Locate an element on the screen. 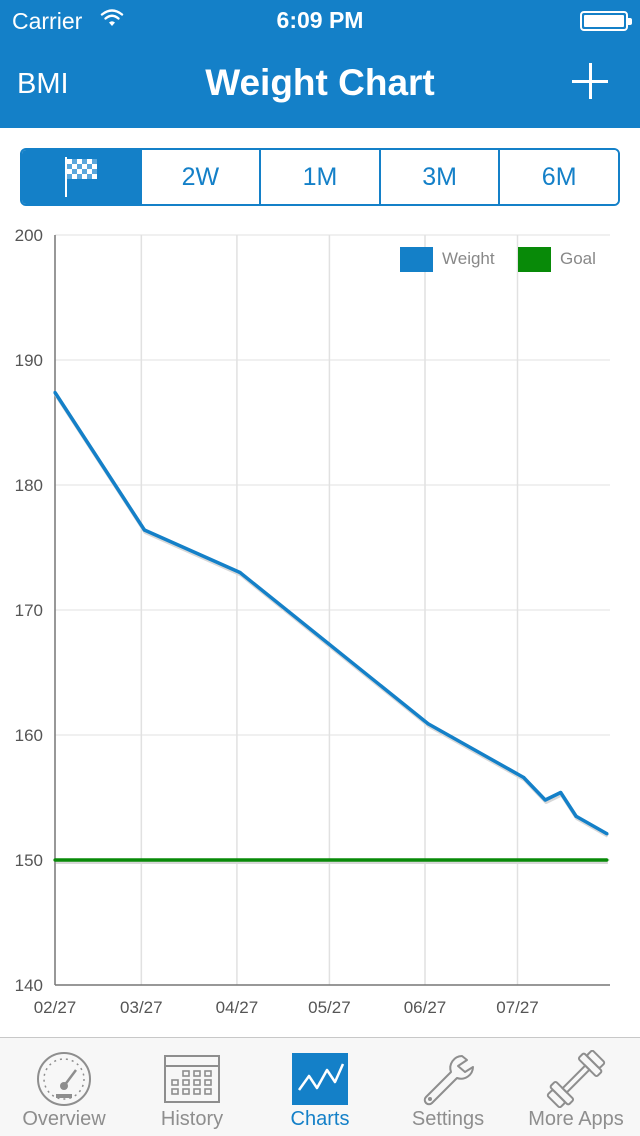 This screenshot has height=1136, width=640. bmi-button: BMI is located at coordinates (43, 84).